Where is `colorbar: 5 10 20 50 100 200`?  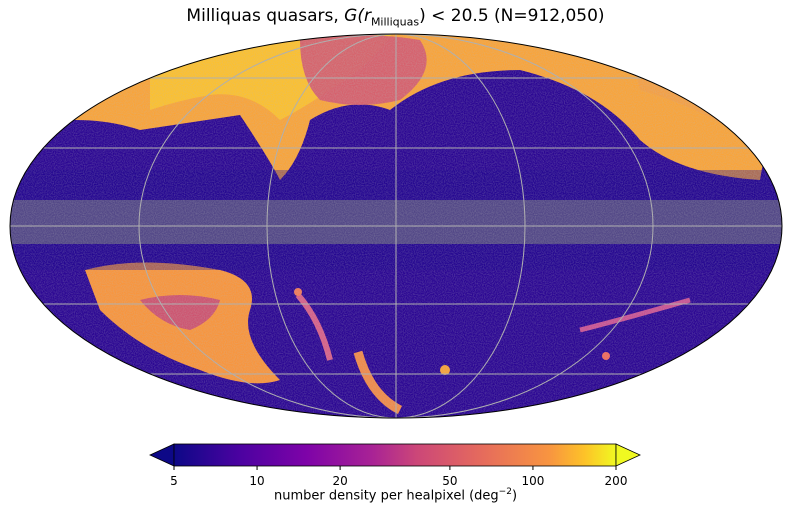
colorbar: 5 10 20 50 100 200 is located at coordinates (395, 465).